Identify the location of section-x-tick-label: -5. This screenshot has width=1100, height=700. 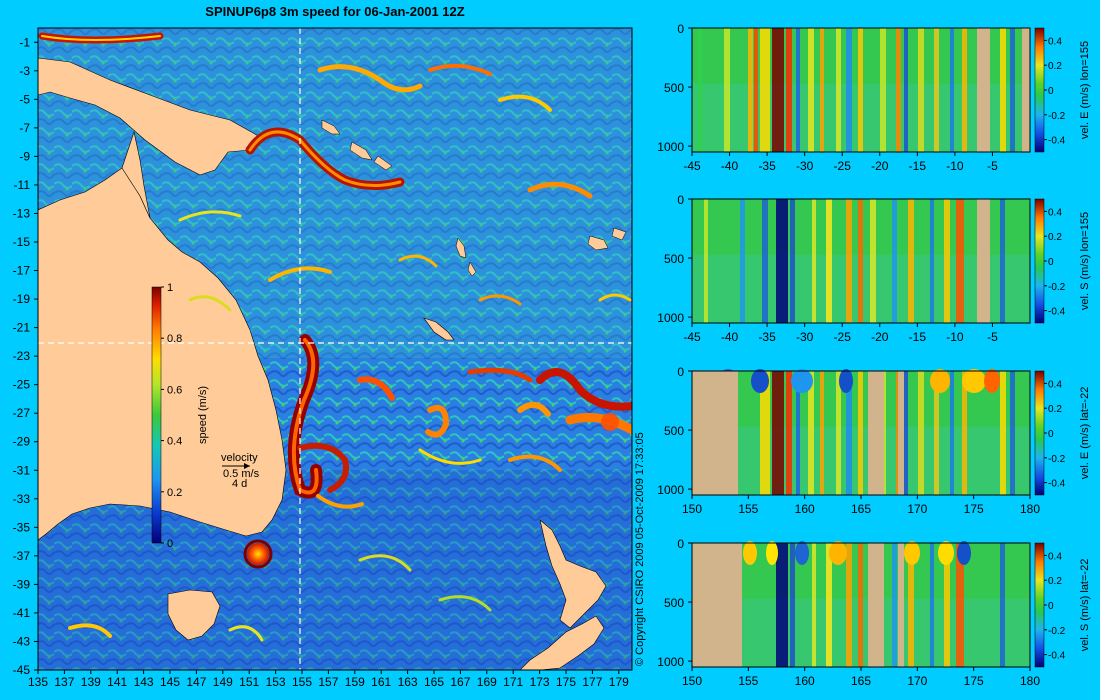
(992, 166).